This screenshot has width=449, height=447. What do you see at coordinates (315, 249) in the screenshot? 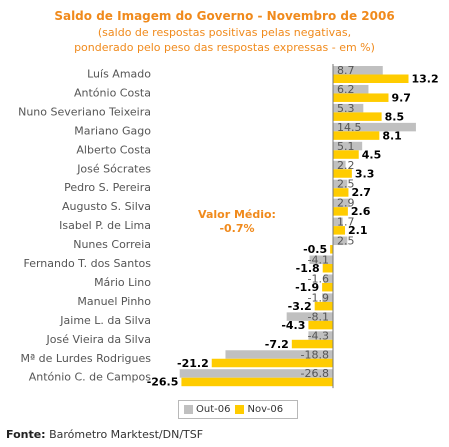
I see `value-label-nov-06-nunes-correia: -0.5` at bounding box center [315, 249].